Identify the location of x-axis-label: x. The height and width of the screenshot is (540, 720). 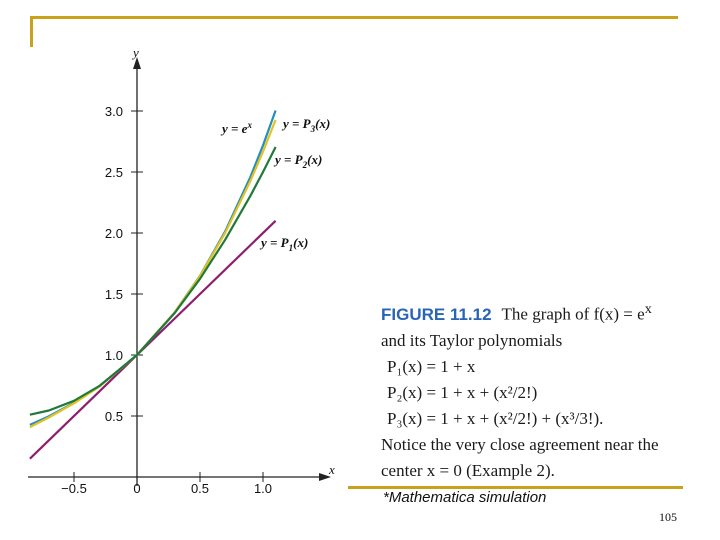
(331, 469).